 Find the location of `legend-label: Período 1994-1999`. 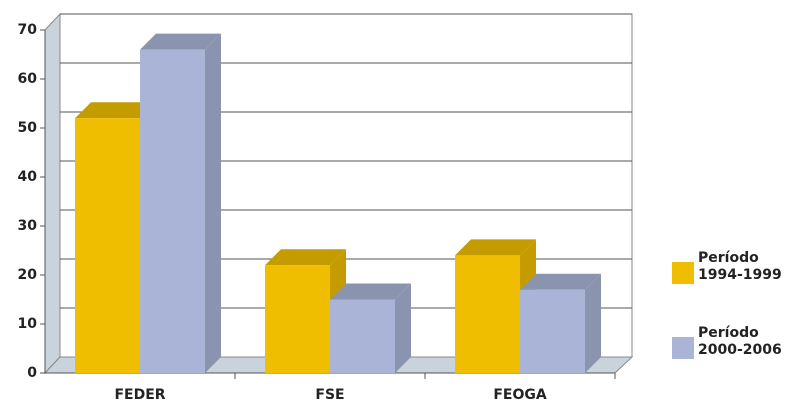

legend-label: Período 1994-1999 is located at coordinates (740, 266).